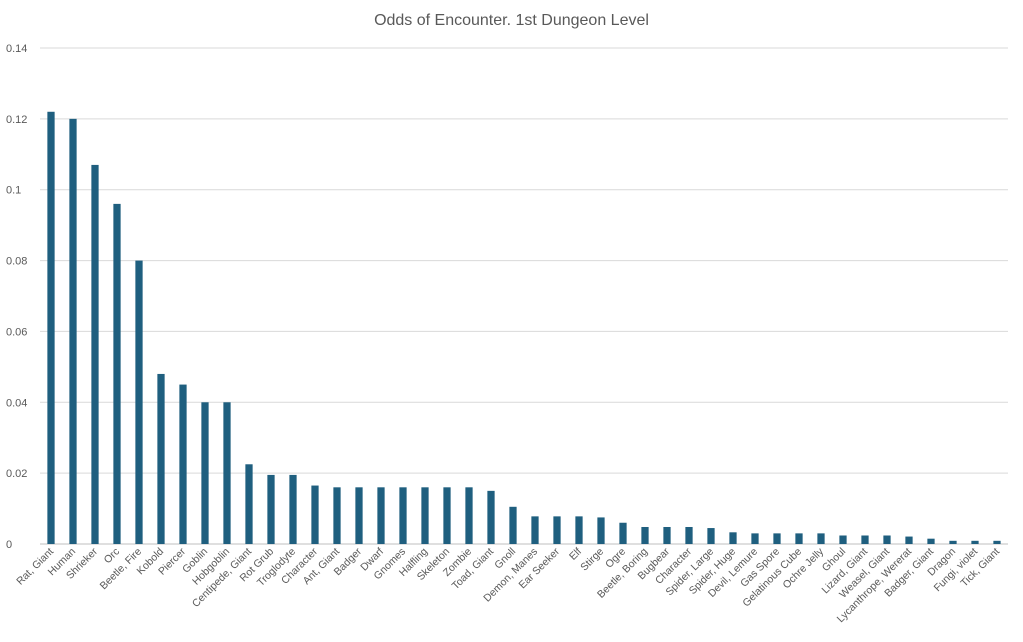 This screenshot has height=642, width=1023. Describe the element at coordinates (13, 191) in the screenshot. I see `y-tick-label: 0.1` at that location.